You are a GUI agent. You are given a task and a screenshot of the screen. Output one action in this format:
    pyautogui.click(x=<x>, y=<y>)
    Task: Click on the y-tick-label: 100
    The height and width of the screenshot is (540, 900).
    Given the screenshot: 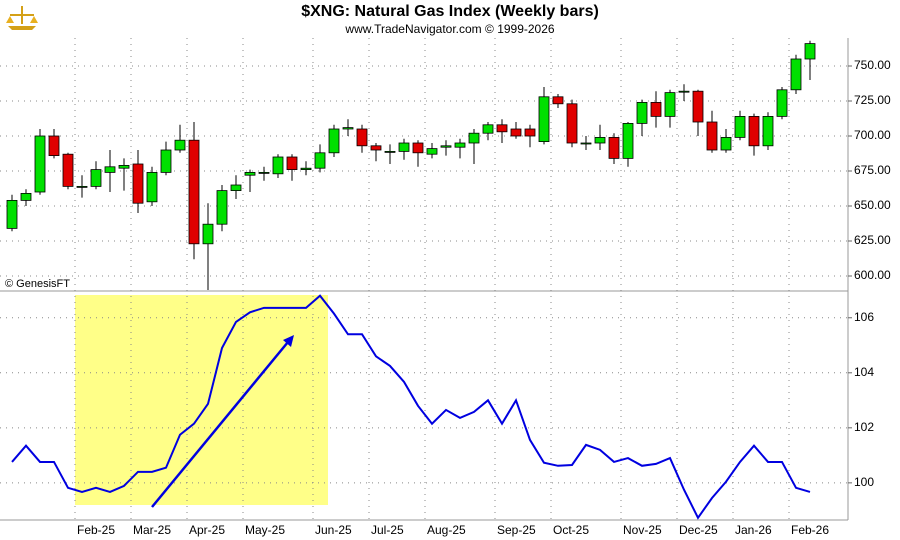 What is the action you would take?
    pyautogui.click(x=864, y=482)
    